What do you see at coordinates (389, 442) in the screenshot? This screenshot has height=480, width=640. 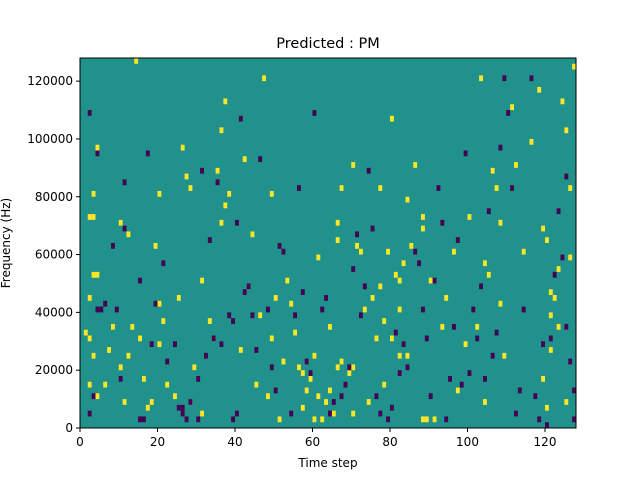 I see `x-tick-label: 80` at bounding box center [389, 442].